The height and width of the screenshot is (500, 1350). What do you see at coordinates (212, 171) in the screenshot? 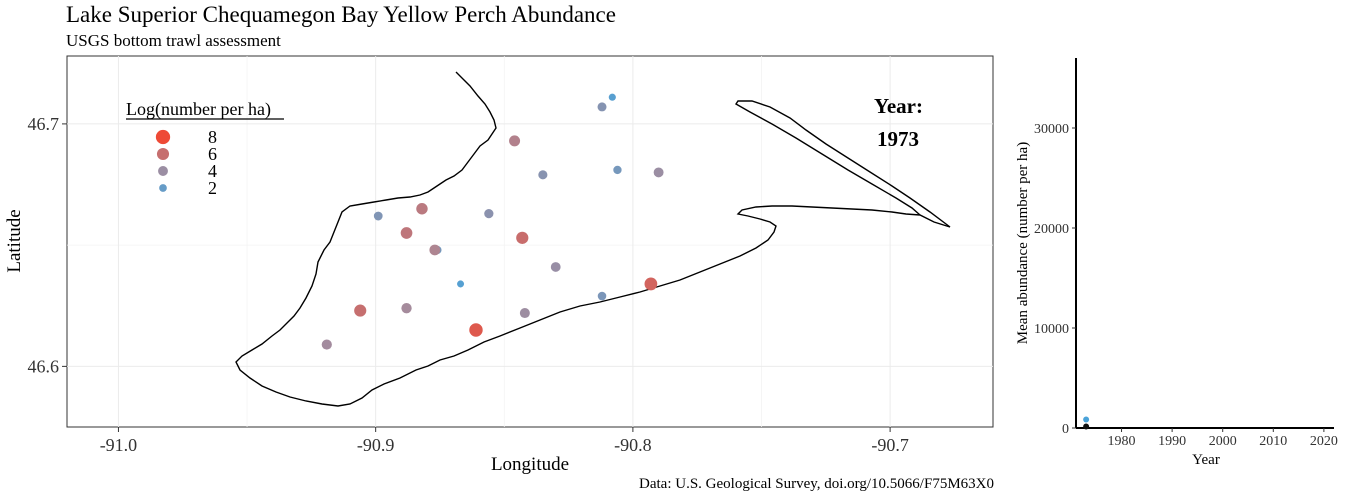
I see `legend-entry-label: 4` at bounding box center [212, 171].